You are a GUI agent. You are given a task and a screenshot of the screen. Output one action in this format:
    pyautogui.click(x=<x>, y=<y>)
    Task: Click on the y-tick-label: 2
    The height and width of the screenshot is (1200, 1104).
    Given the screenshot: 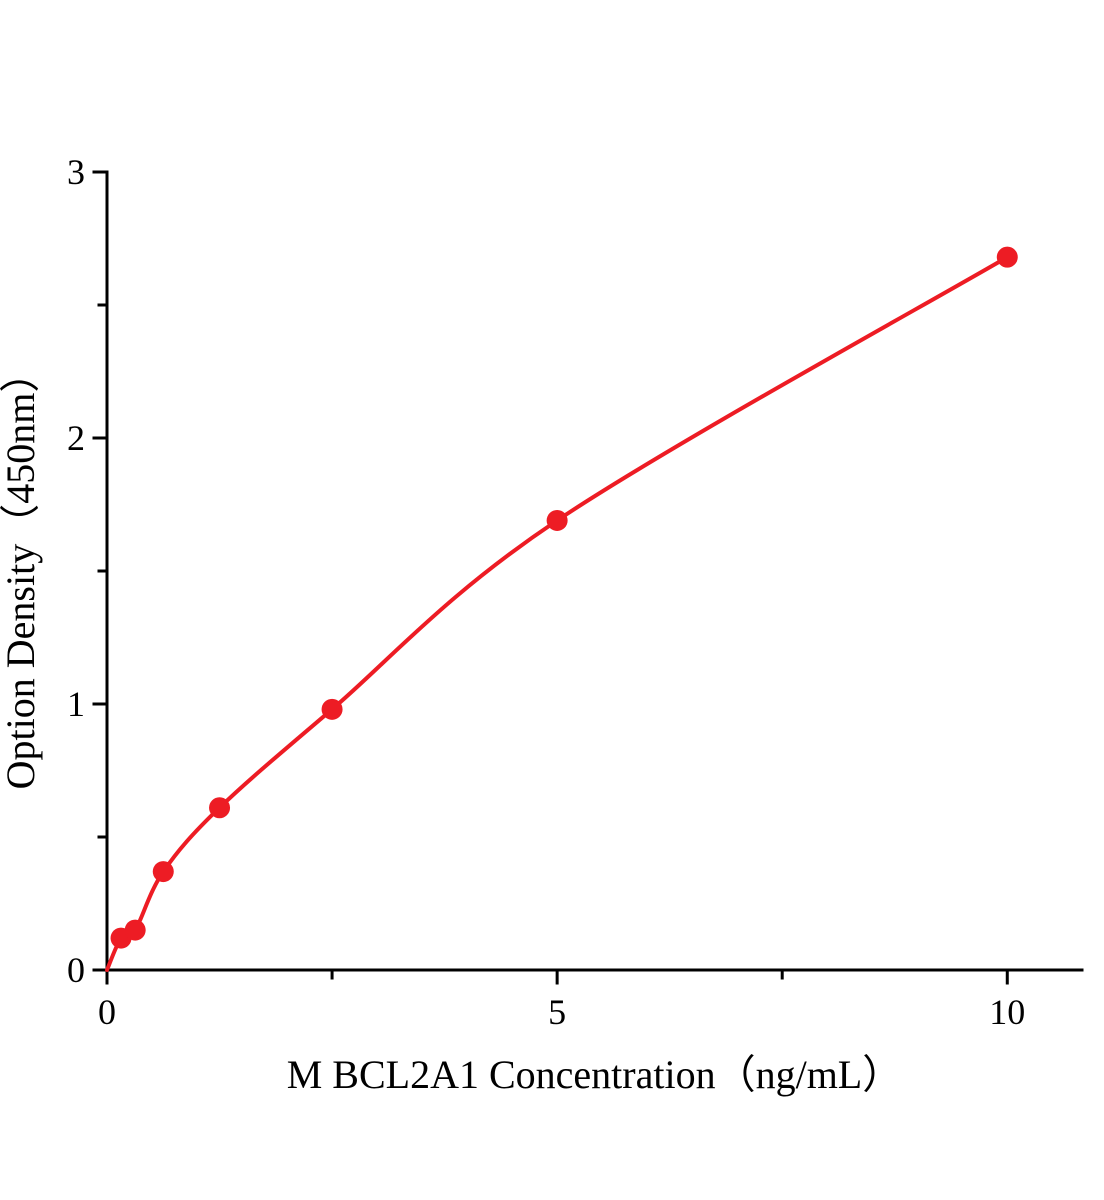 What is the action you would take?
    pyautogui.click(x=76, y=438)
    